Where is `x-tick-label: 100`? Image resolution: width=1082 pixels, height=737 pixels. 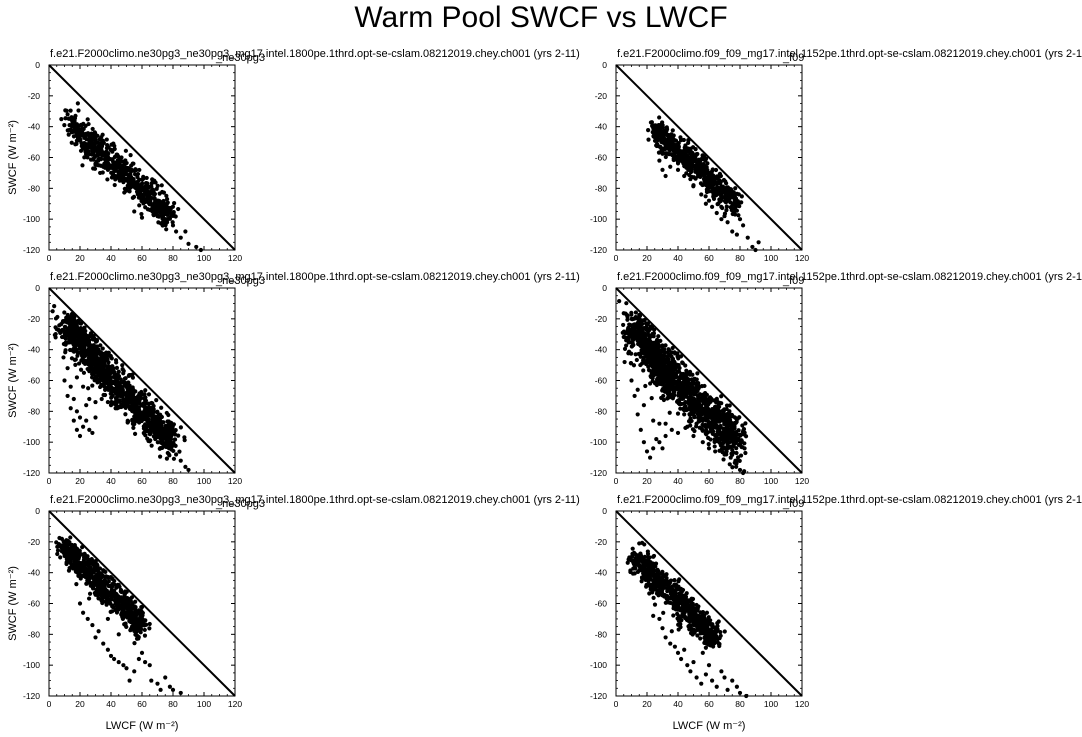
x-tick-label: 100 is located at coordinates (204, 704).